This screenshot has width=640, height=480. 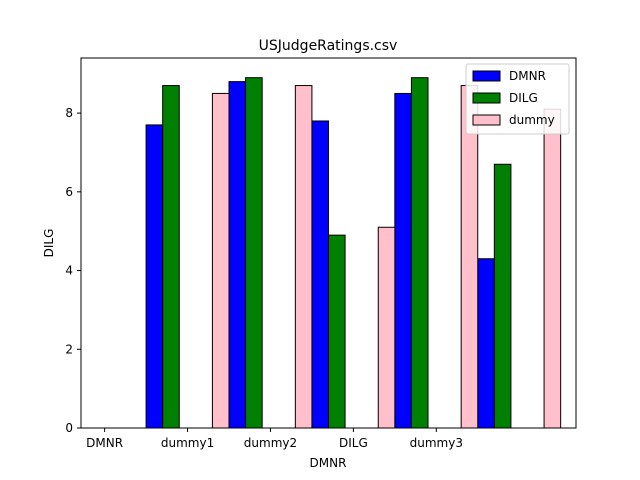 What do you see at coordinates (486, 120) in the screenshot?
I see `legend-swatch-dummy` at bounding box center [486, 120].